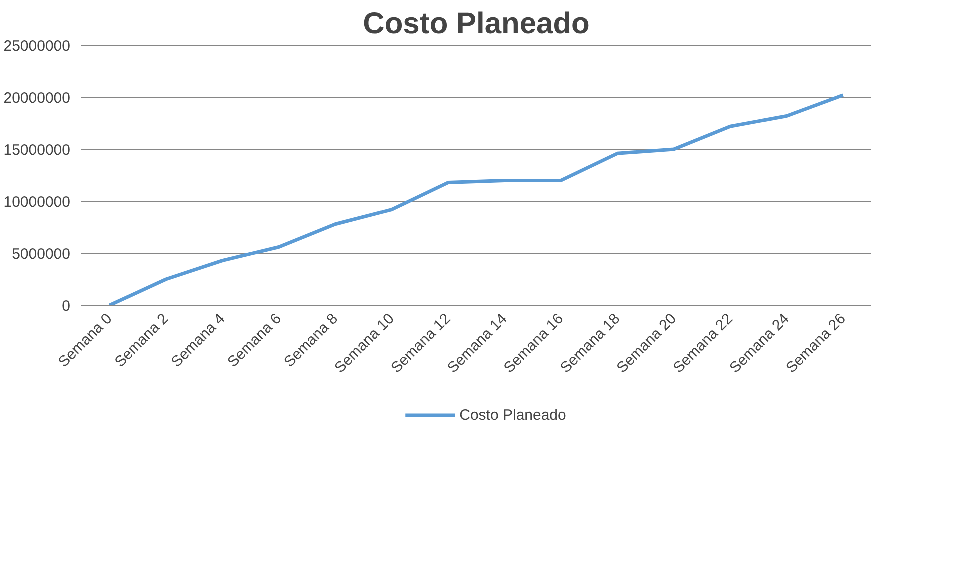 The height and width of the screenshot is (576, 959). Describe the element at coordinates (37, 150) in the screenshot. I see `y-tick-label: 15000000` at that location.